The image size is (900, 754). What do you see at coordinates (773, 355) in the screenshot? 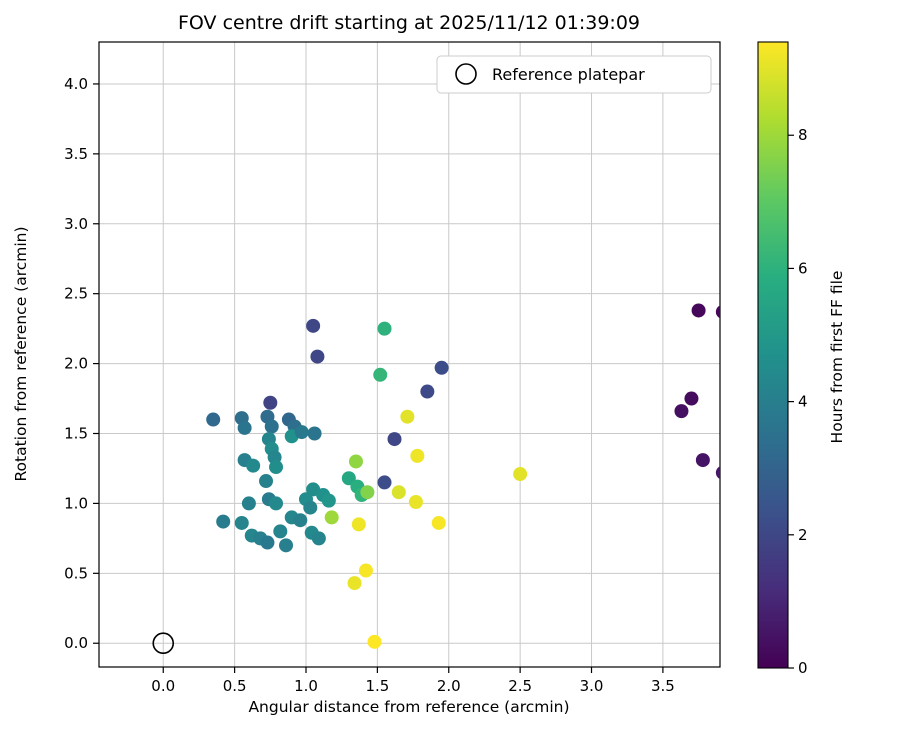
I see `colorbar-gradient` at bounding box center [773, 355].